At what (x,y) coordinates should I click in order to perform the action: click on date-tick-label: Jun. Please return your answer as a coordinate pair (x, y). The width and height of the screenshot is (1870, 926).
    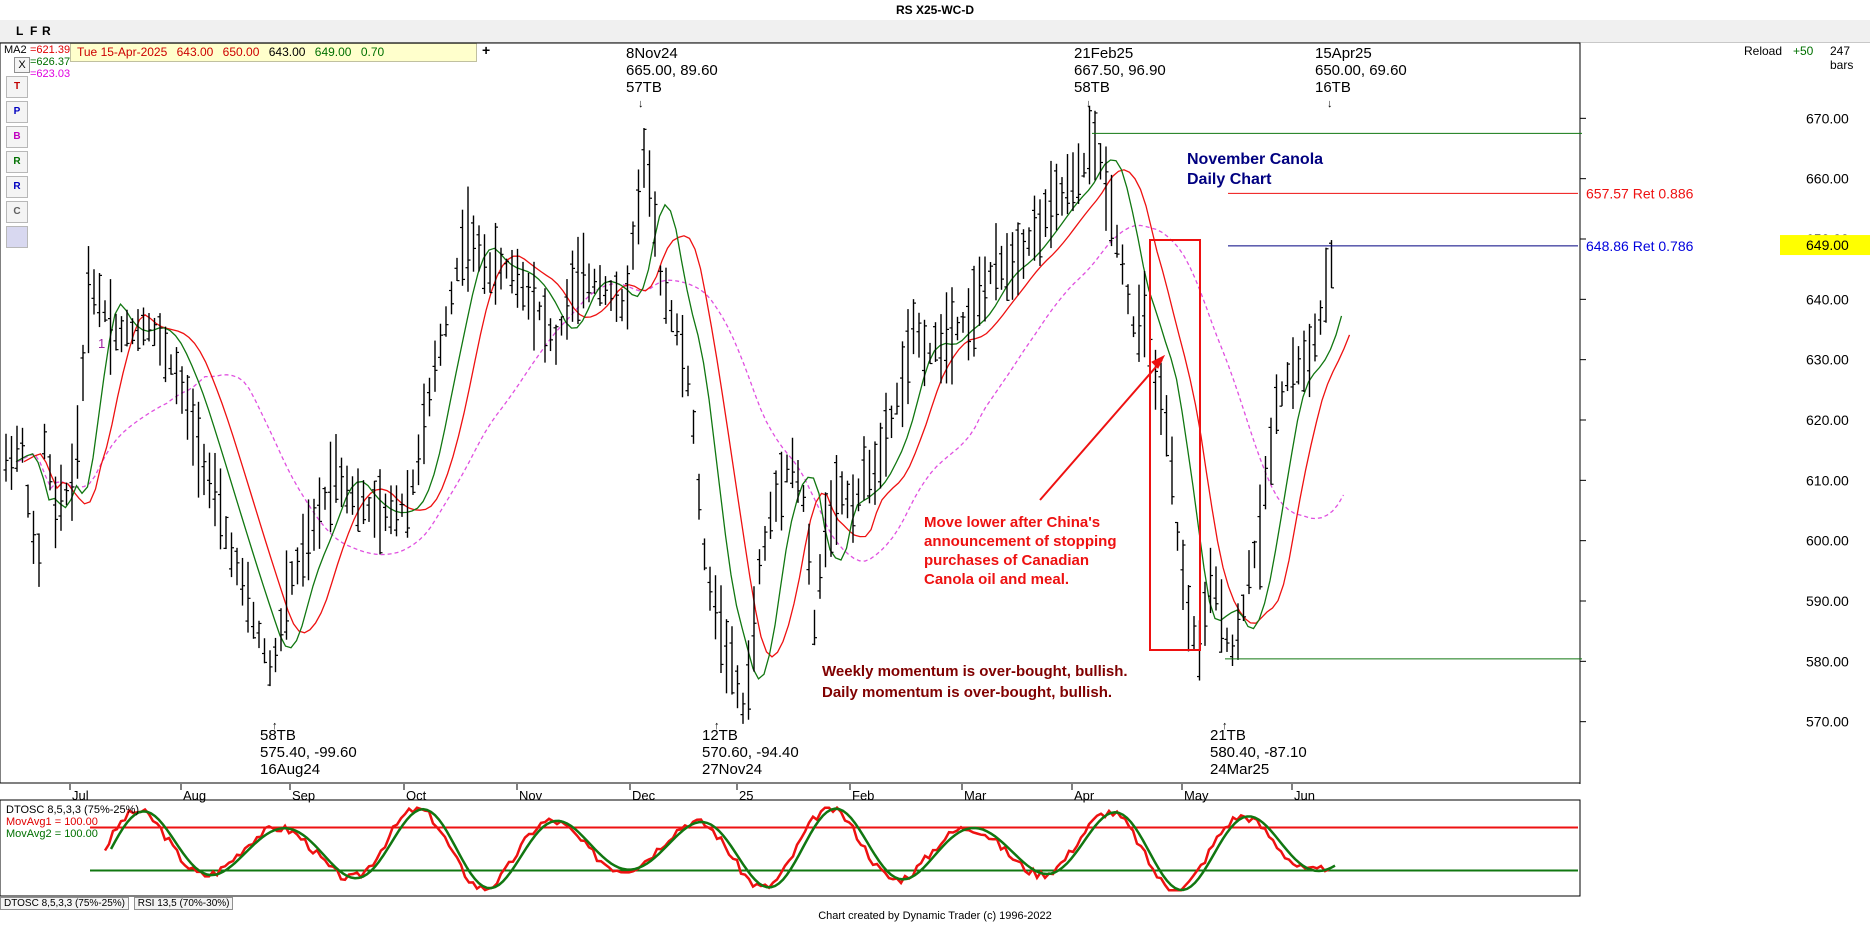
    Looking at the image, I should click on (1304, 795).